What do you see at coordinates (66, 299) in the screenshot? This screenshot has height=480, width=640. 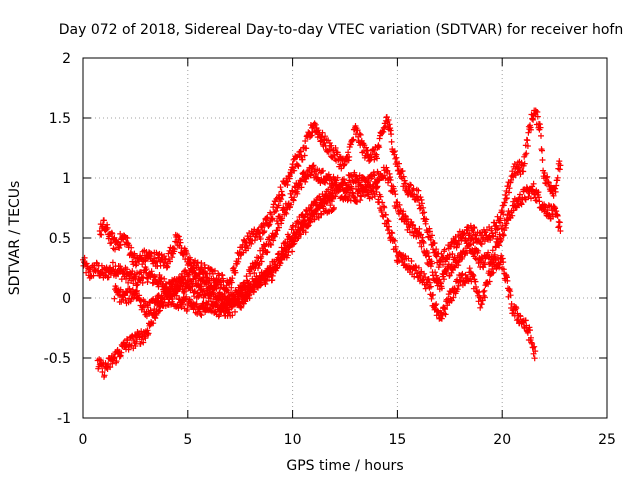 I see `y-tick-label: 0` at bounding box center [66, 299].